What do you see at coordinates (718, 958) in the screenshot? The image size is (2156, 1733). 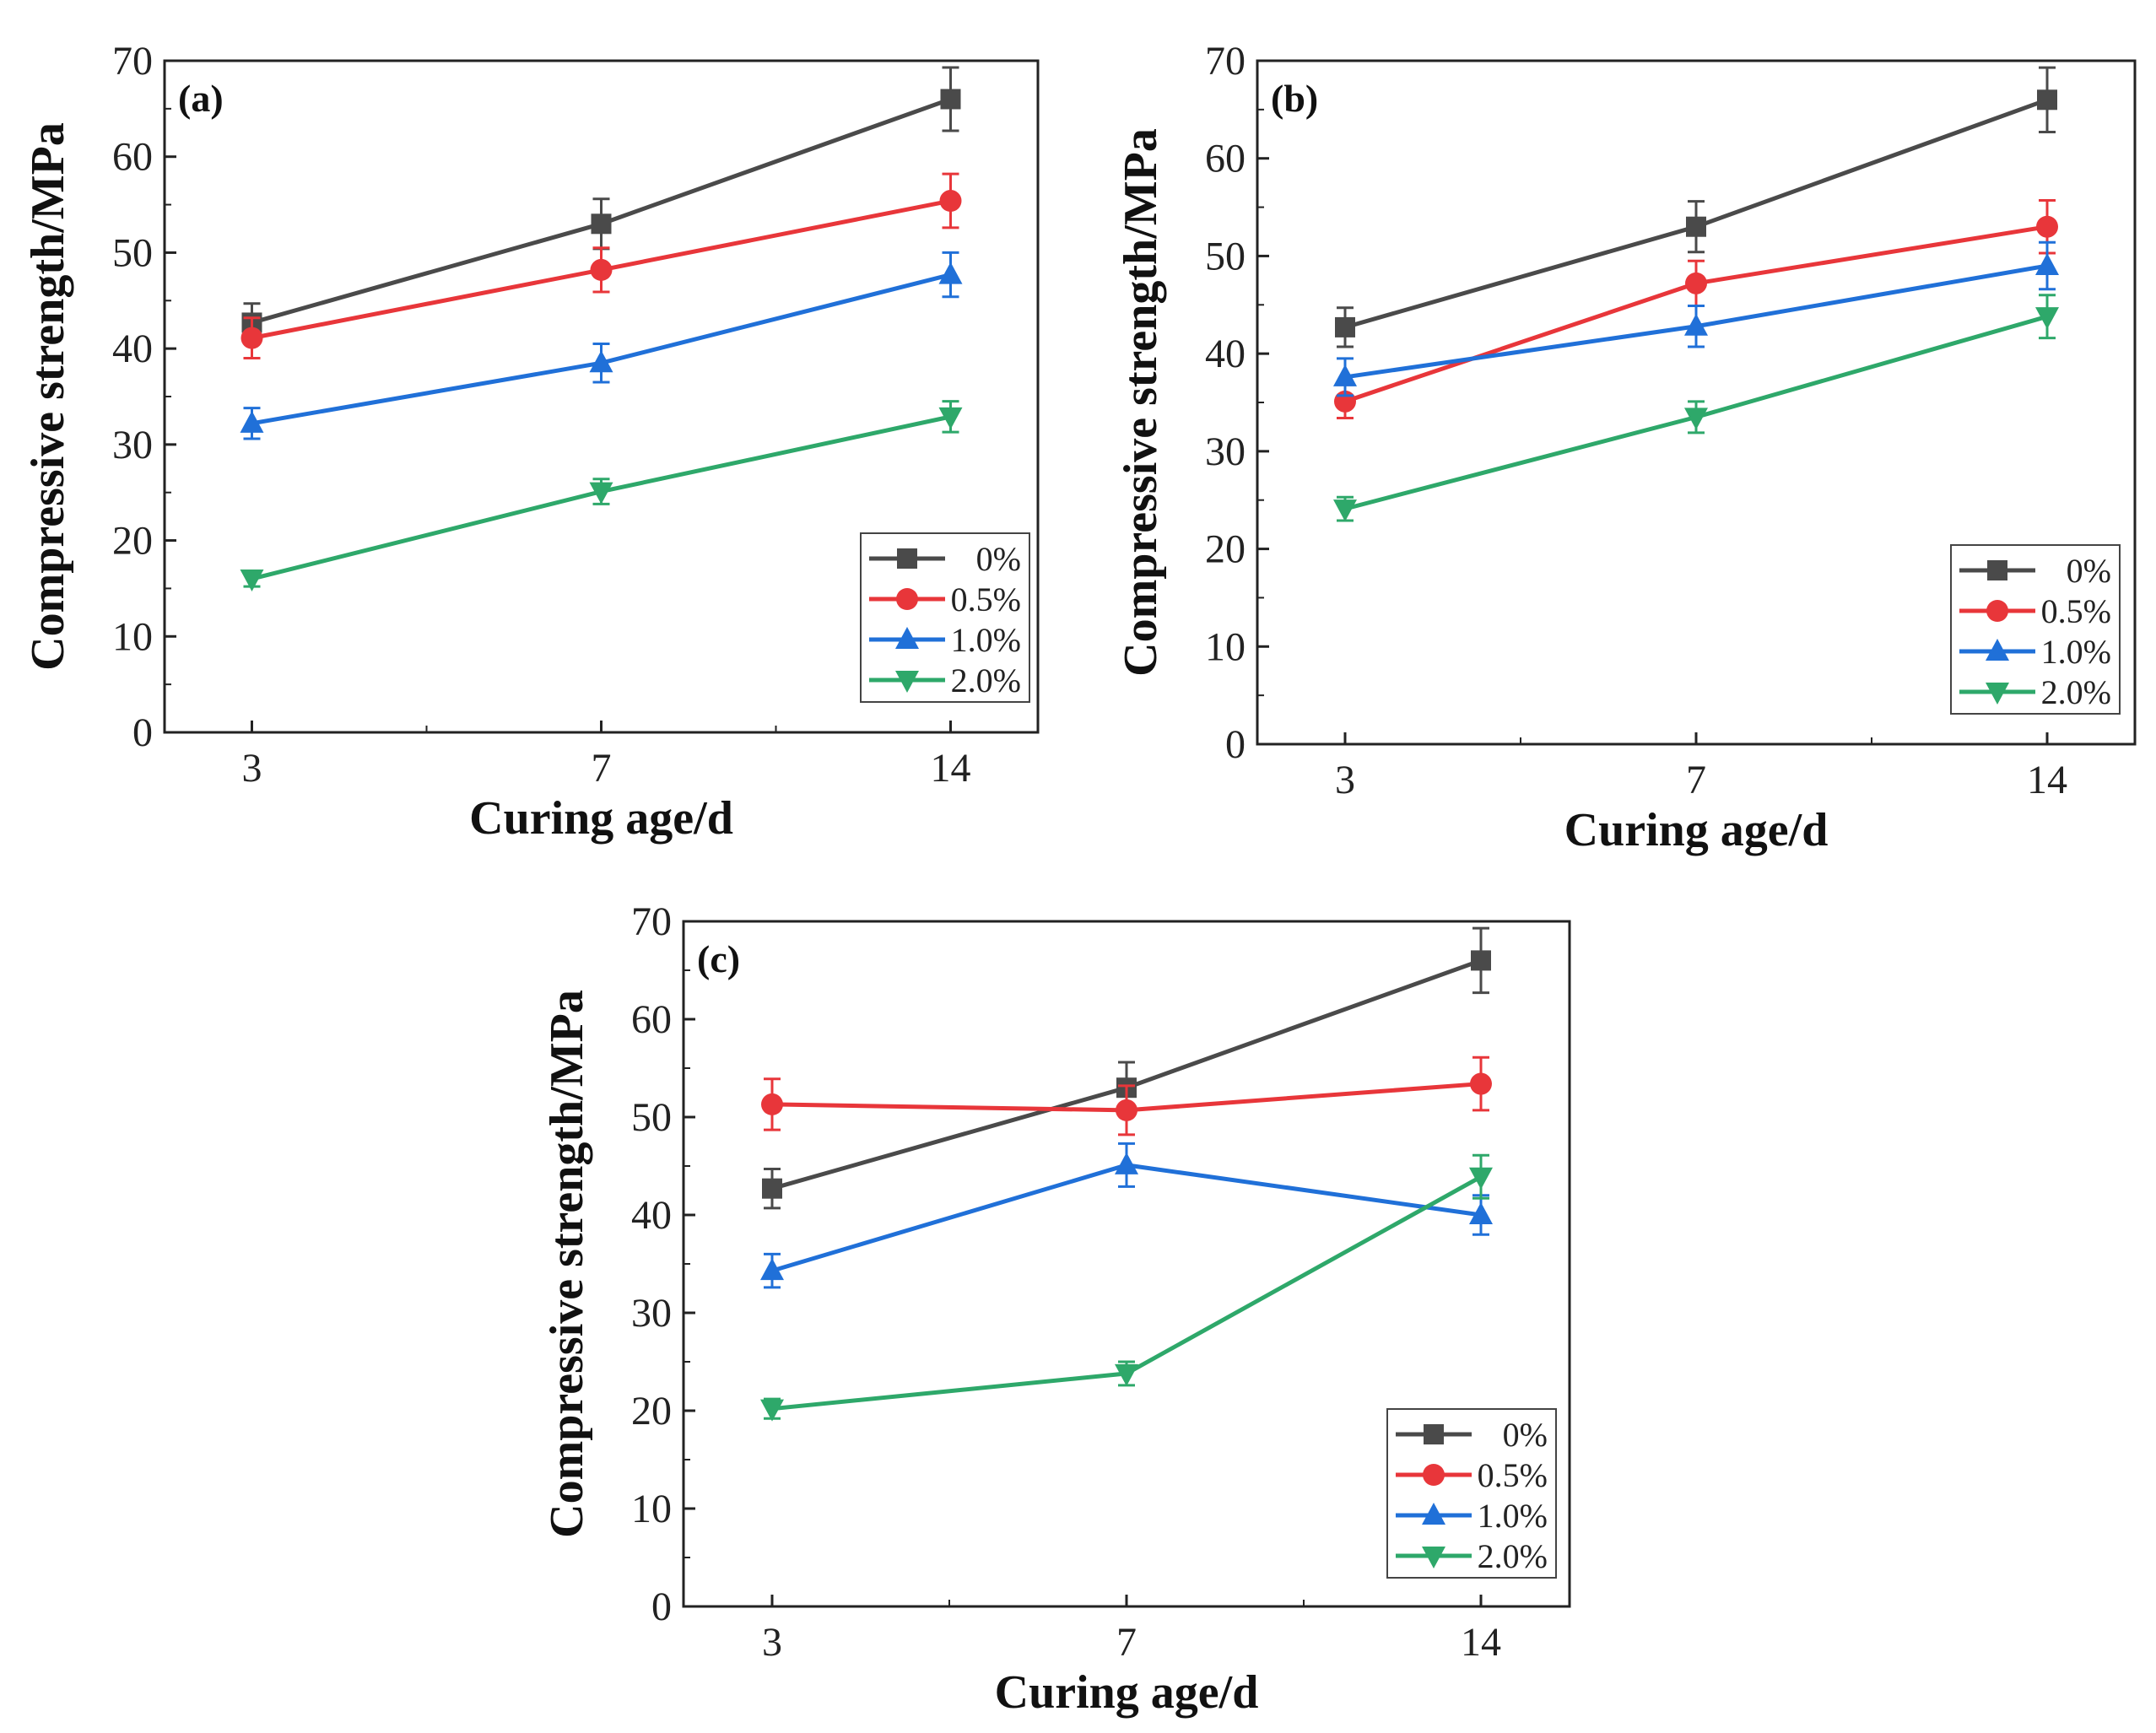 I see `panel-label: (c)` at bounding box center [718, 958].